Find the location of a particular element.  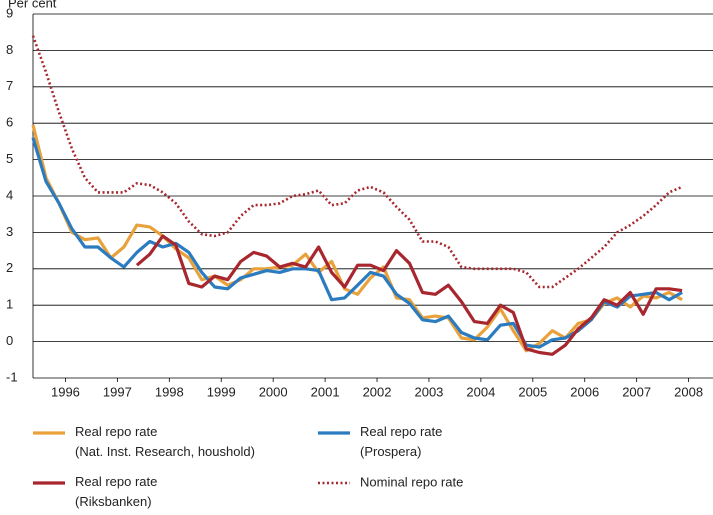

x-tick-label: 1996 is located at coordinates (65, 391).